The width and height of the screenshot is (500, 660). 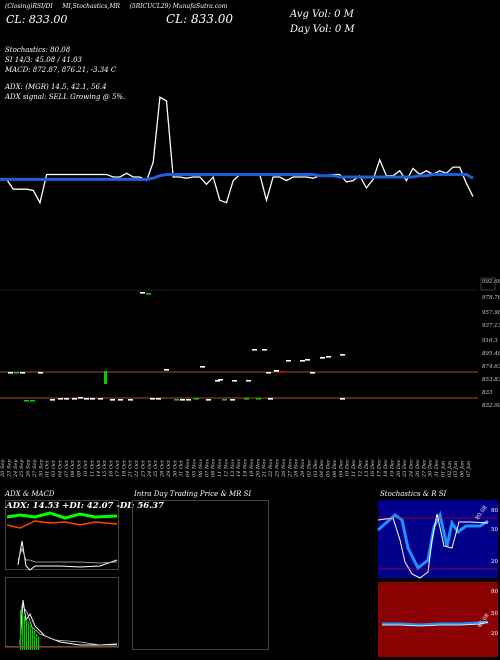 I want to click on stoch-value: 80.08, so click(x=482, y=512).